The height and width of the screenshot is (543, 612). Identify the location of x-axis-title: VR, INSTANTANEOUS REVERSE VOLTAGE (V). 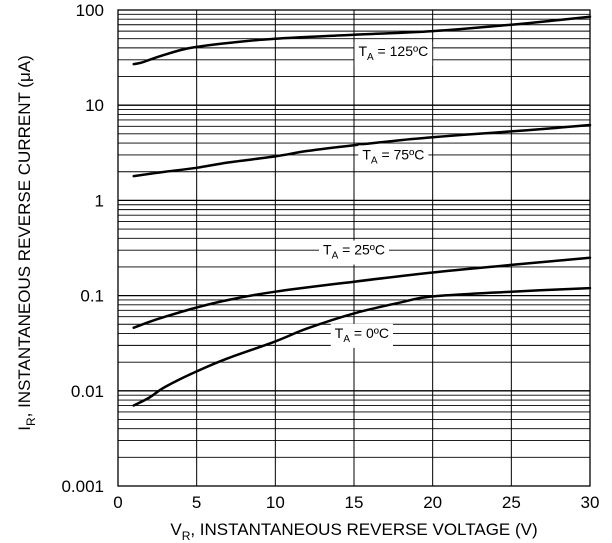
(353, 531).